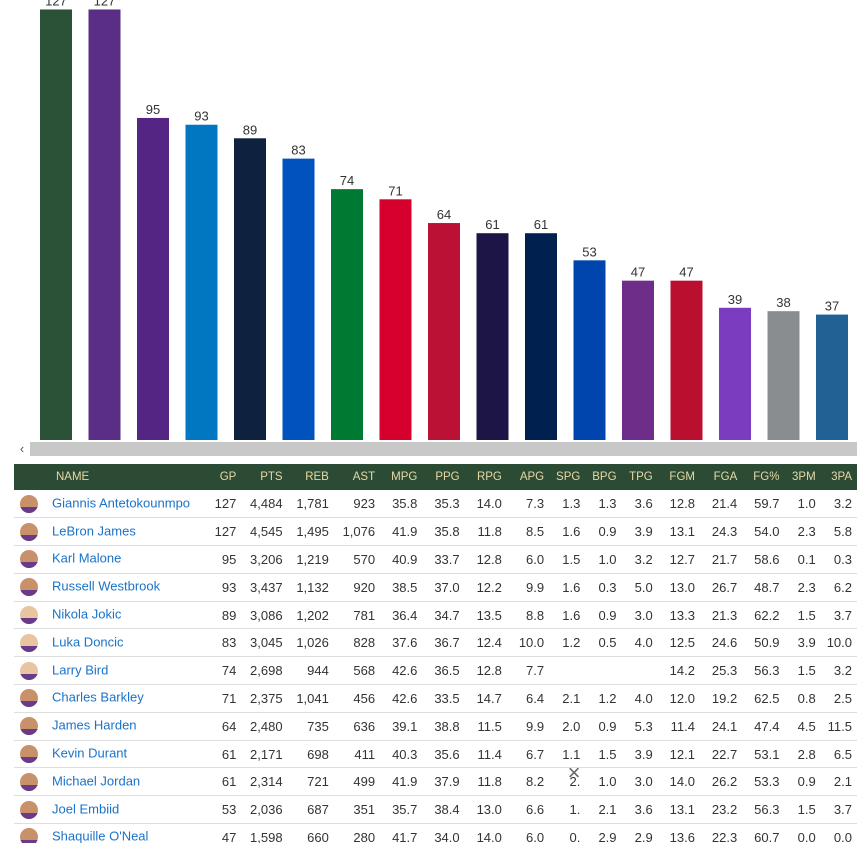 Image resolution: width=857 pixels, height=843 pixels. I want to click on player-link: LeBron James, so click(94, 531).